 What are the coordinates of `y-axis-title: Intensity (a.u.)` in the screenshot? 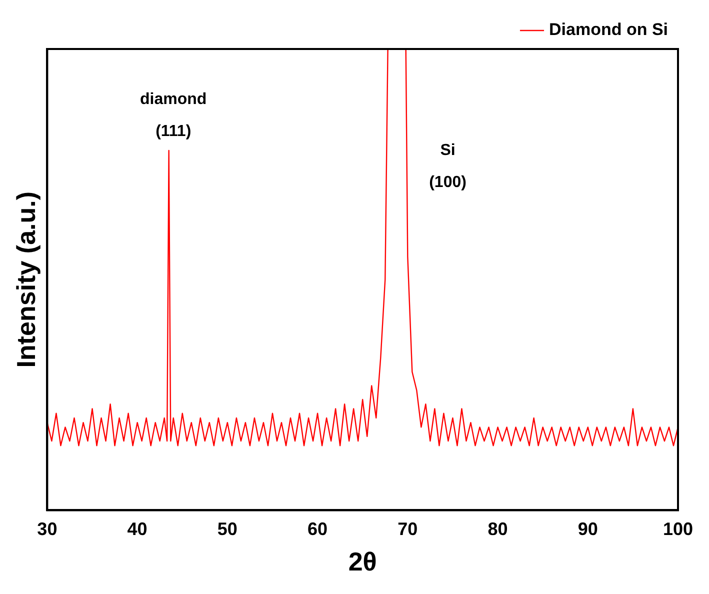 It's located at (25, 279).